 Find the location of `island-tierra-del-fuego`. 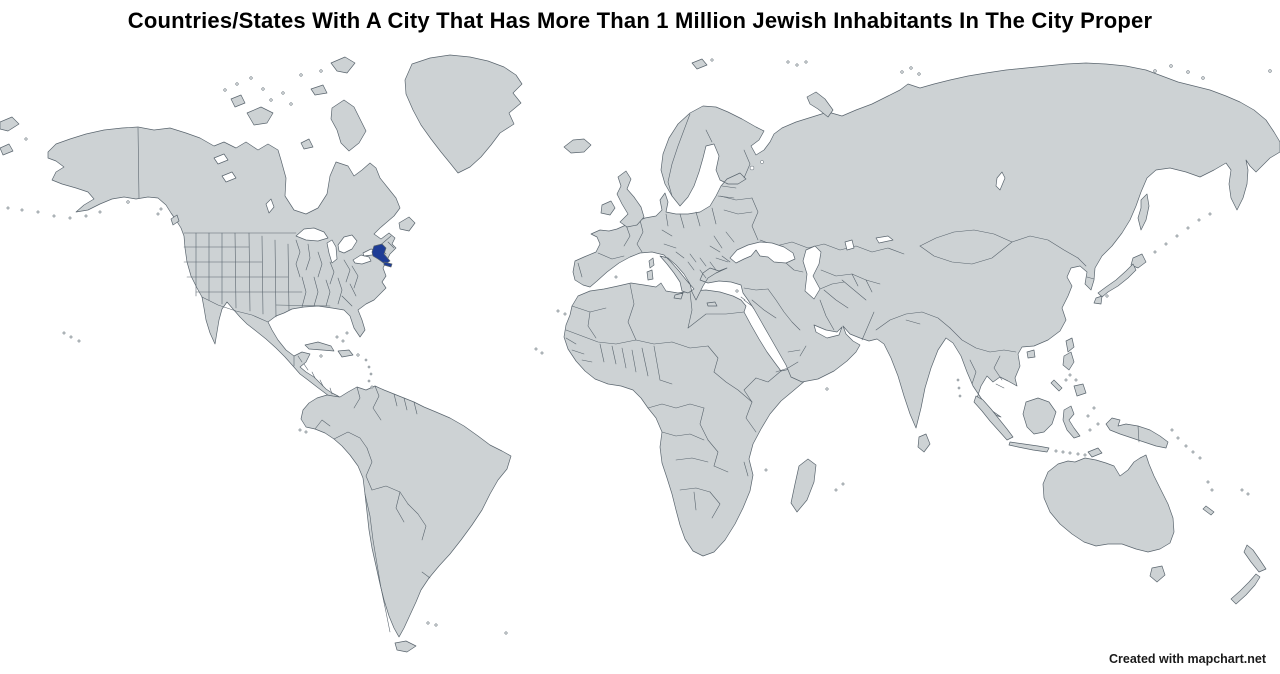

island-tierra-del-fuego is located at coordinates (405, 646).